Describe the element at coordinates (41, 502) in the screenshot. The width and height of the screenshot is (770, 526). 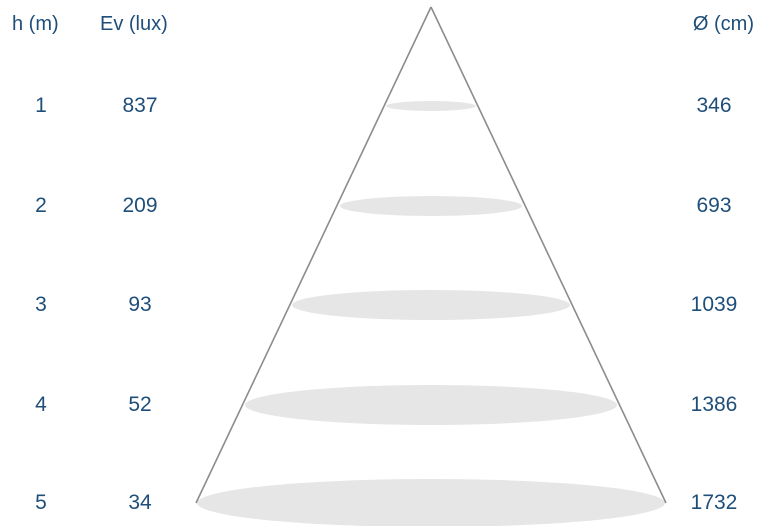
I see `height-value-5: 5` at that location.